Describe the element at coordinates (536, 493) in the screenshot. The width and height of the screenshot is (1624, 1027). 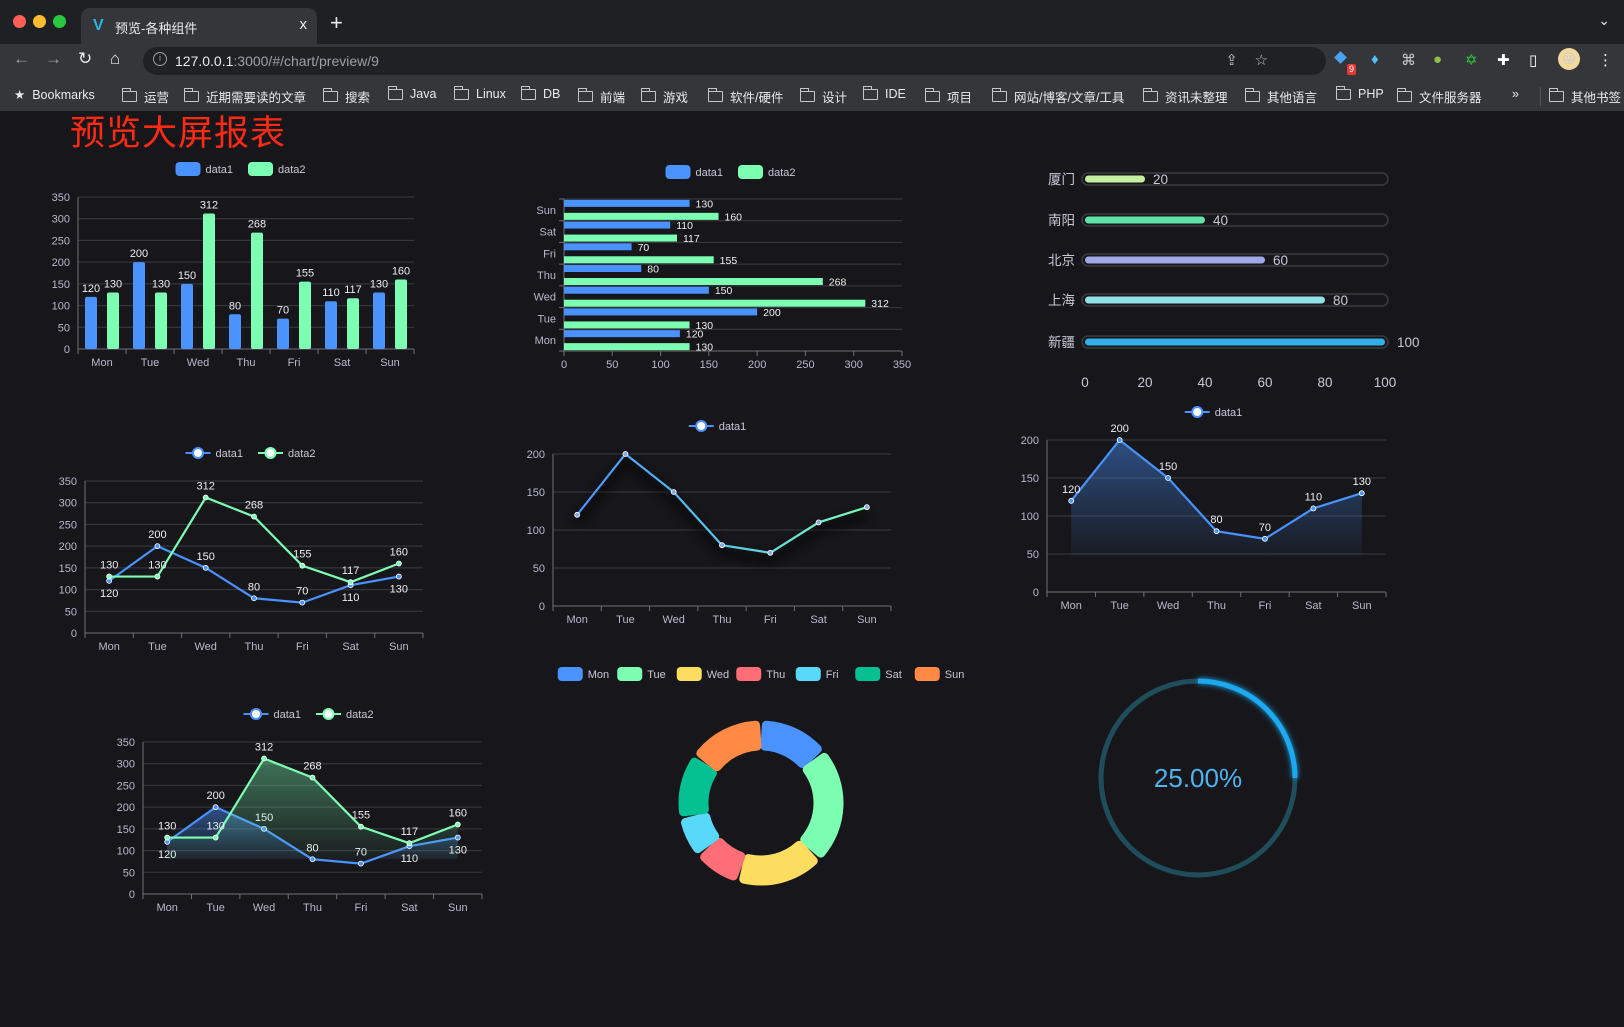
I see `y-tick-label: 150` at that location.